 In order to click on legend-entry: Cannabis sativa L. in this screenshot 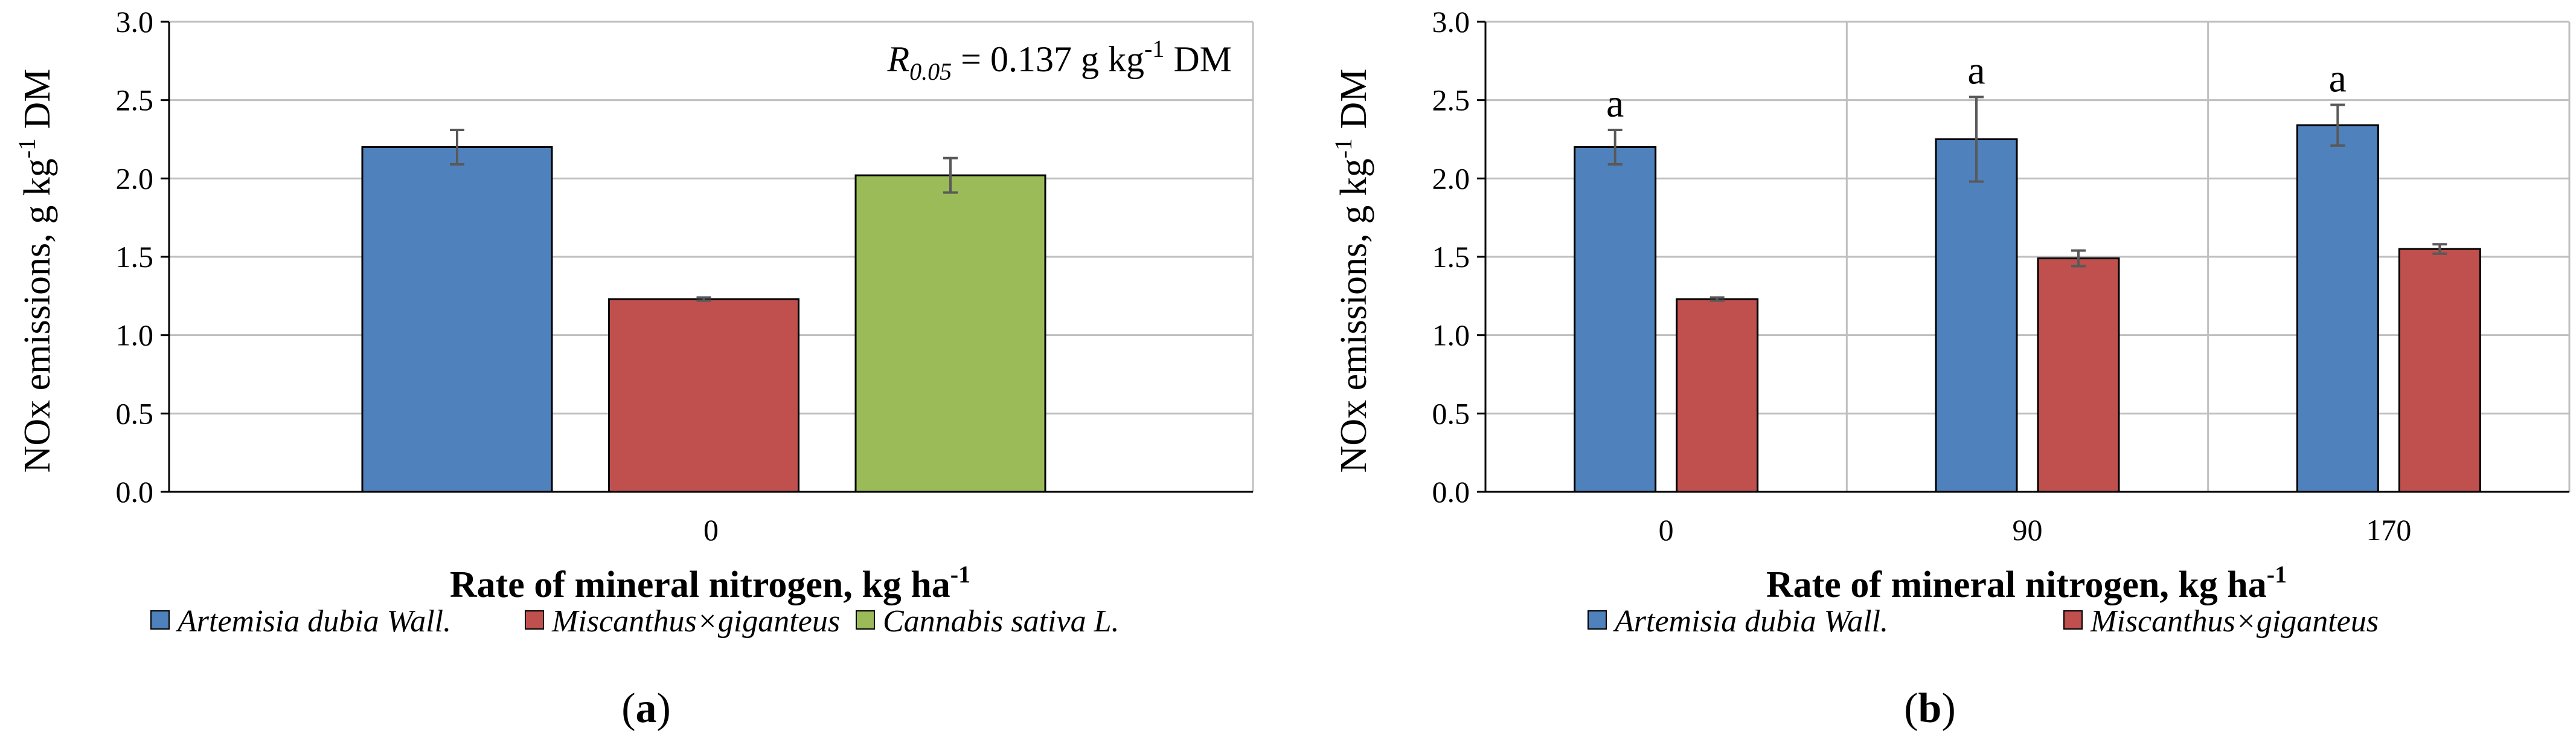, I will do `click(1001, 621)`.